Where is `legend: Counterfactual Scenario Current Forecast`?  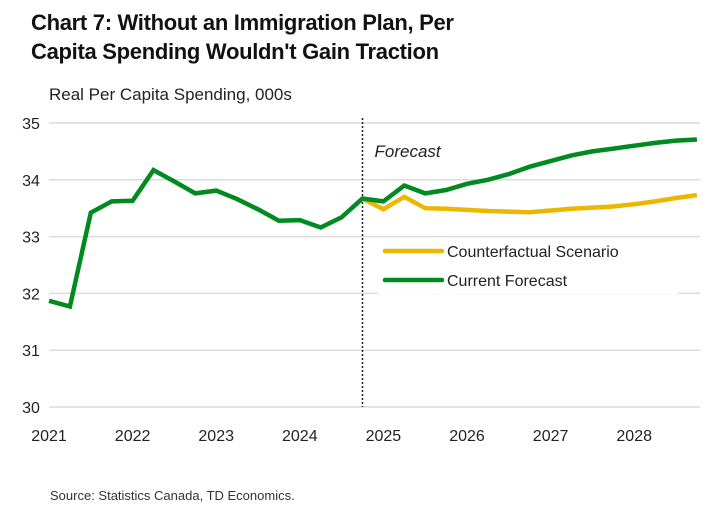
legend: Counterfactual Scenario Current Forecast is located at coordinates (528, 266).